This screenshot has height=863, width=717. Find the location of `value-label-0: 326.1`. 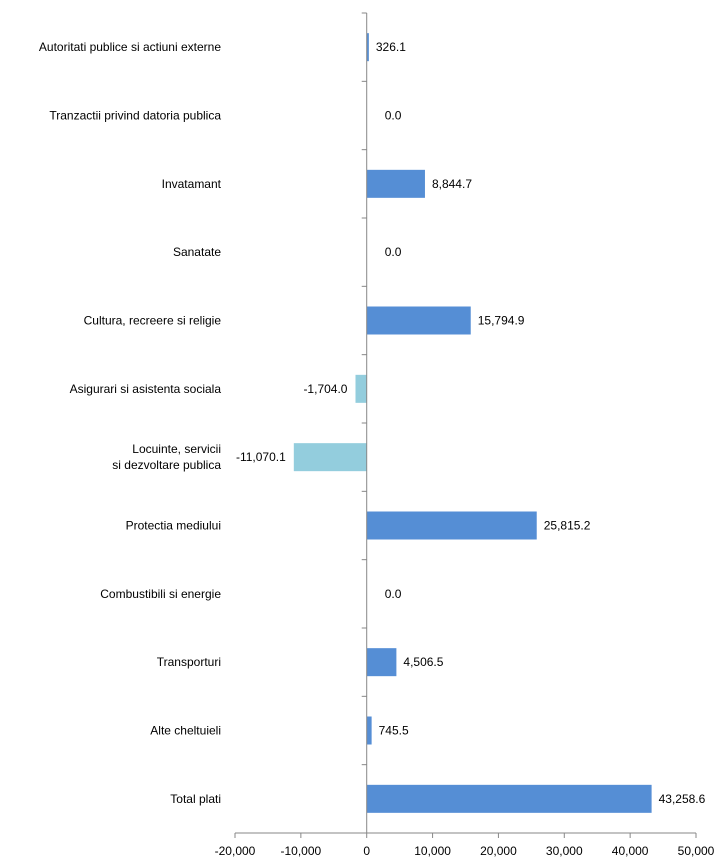

value-label-0: 326.1 is located at coordinates (391, 47).